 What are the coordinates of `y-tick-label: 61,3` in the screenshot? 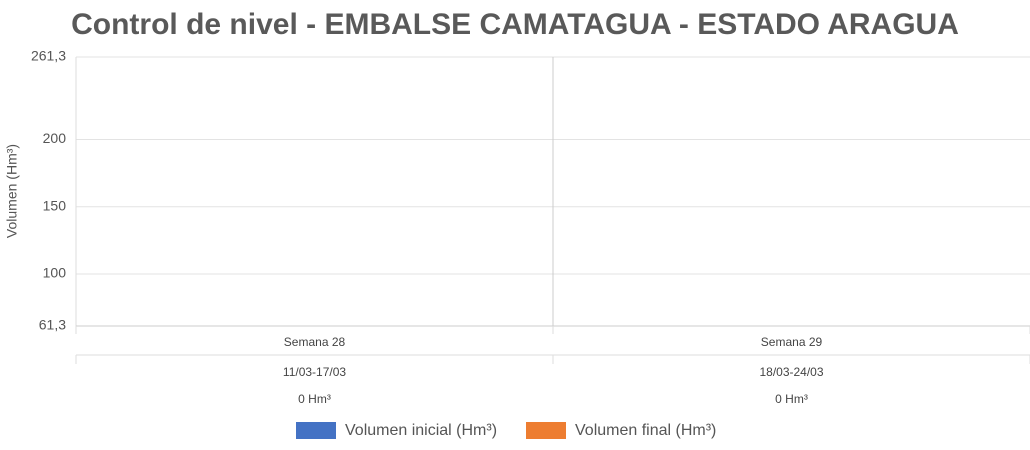 It's located at (52, 325).